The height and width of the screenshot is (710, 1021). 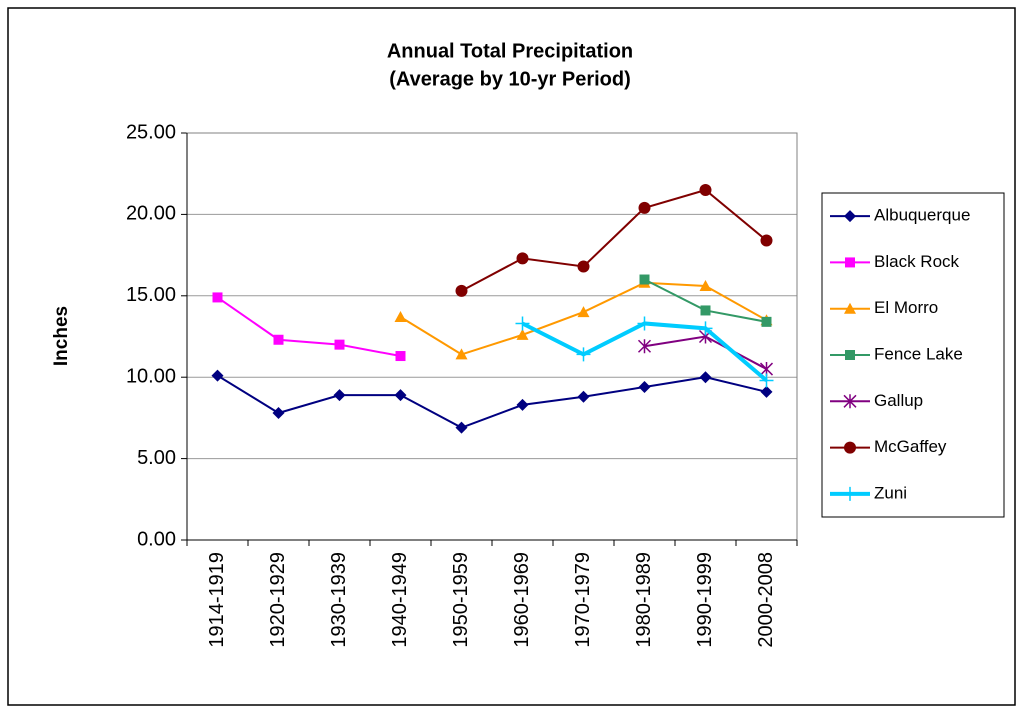 What do you see at coordinates (156, 458) in the screenshot?
I see `y-tick-label: 5.00` at bounding box center [156, 458].